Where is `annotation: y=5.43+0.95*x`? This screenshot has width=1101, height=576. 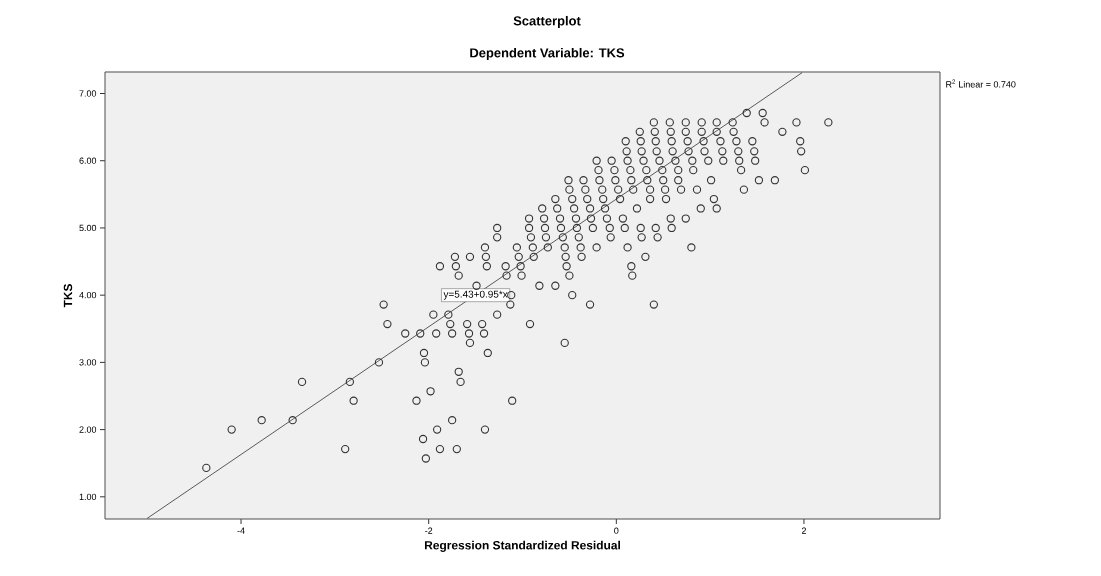
annotation: y=5.43+0.95*x is located at coordinates (475, 295).